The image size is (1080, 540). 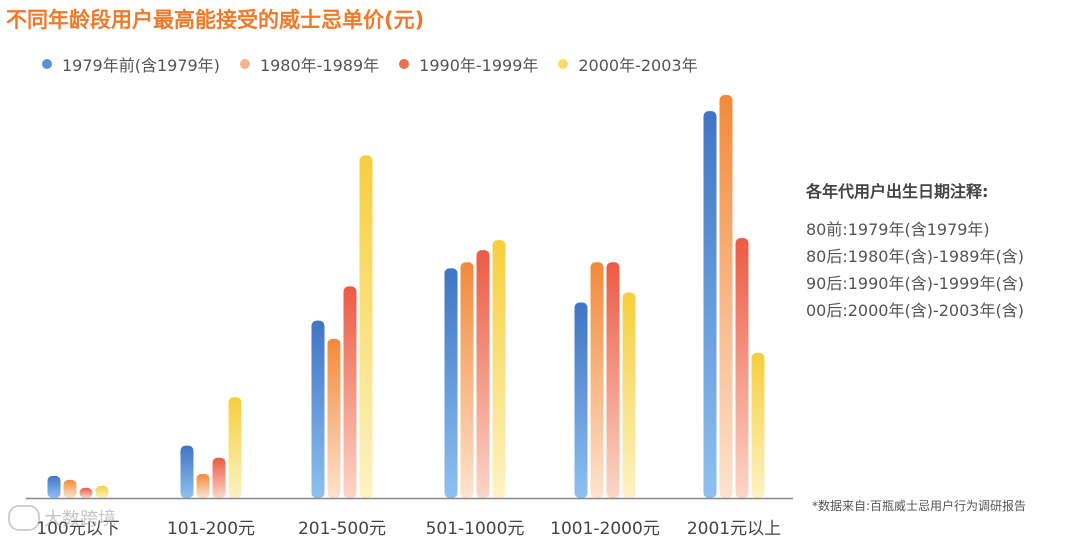 I want to click on watermark-logo-icon, so click(x=24, y=518).